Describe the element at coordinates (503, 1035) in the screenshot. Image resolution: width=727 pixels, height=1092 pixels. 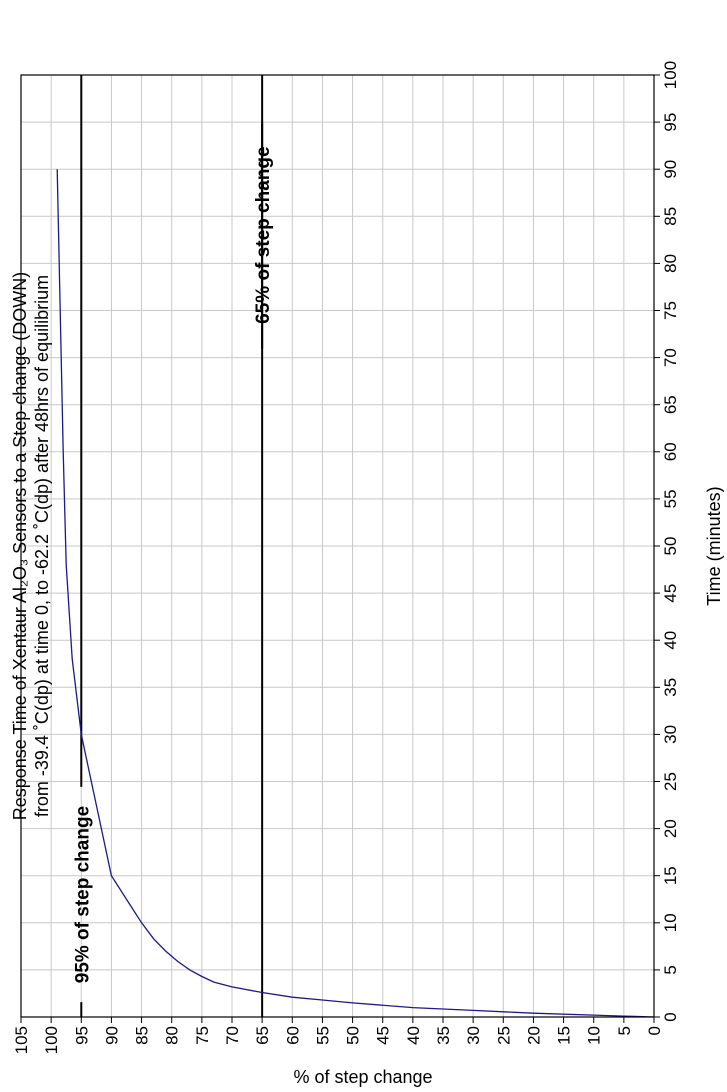
I see `tick-label-percent: 25` at that location.